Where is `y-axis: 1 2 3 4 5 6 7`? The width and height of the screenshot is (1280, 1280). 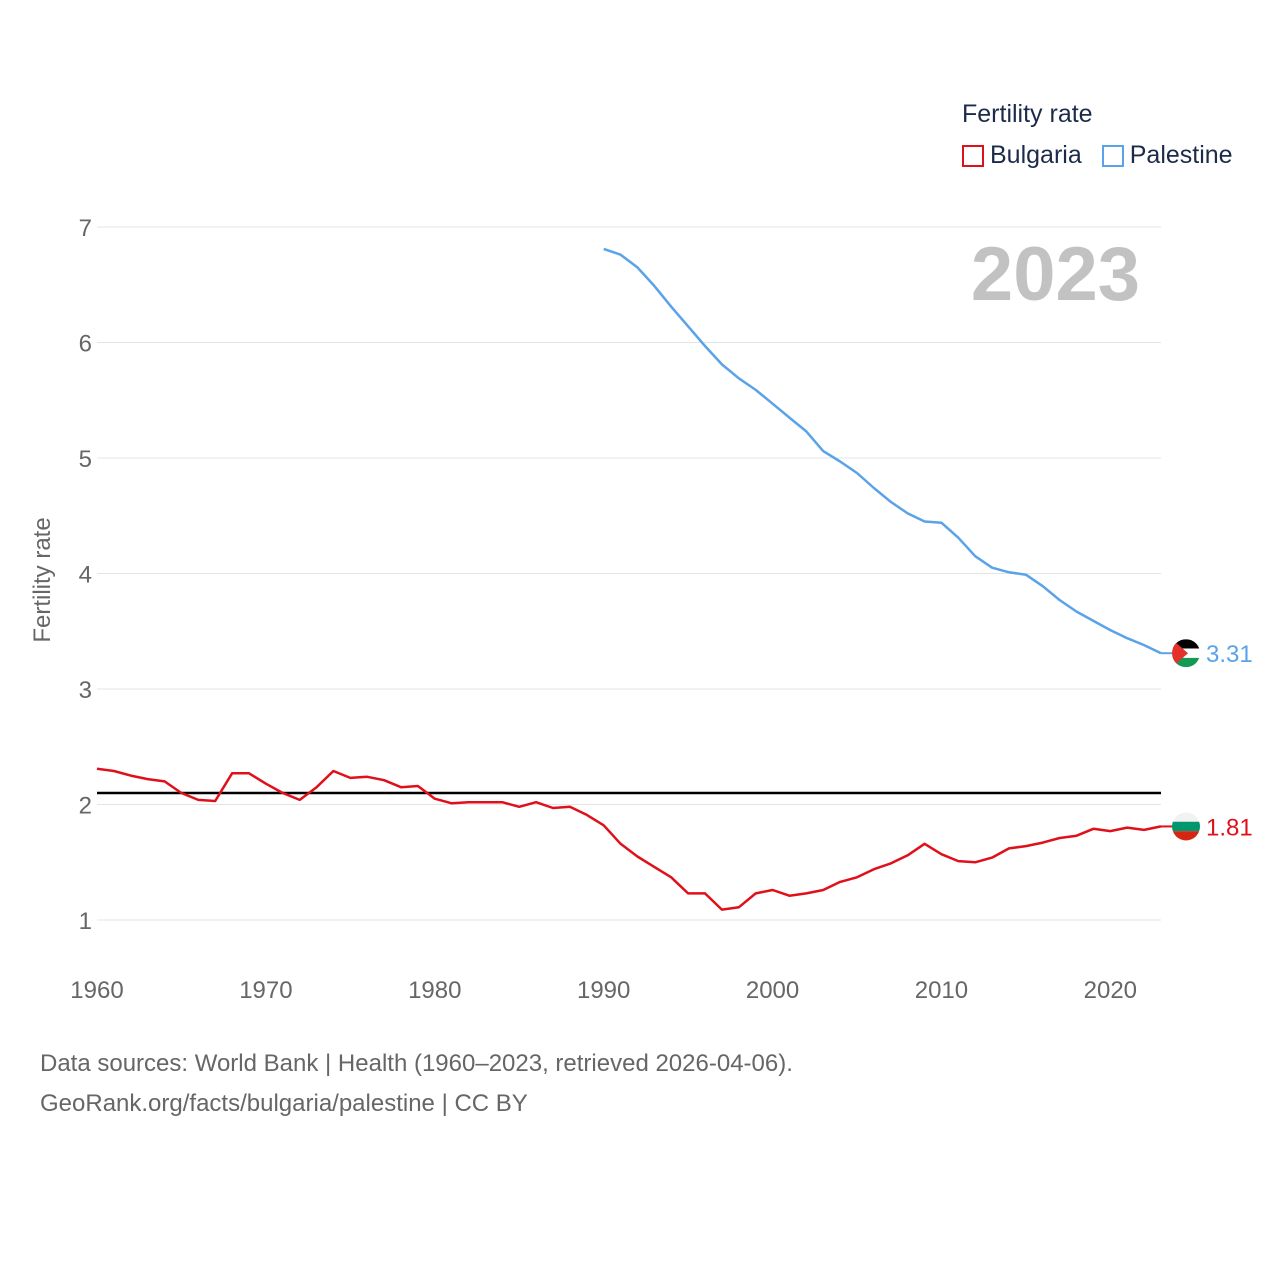
y-axis: 1 2 3 4 5 6 7 is located at coordinates (85, 575).